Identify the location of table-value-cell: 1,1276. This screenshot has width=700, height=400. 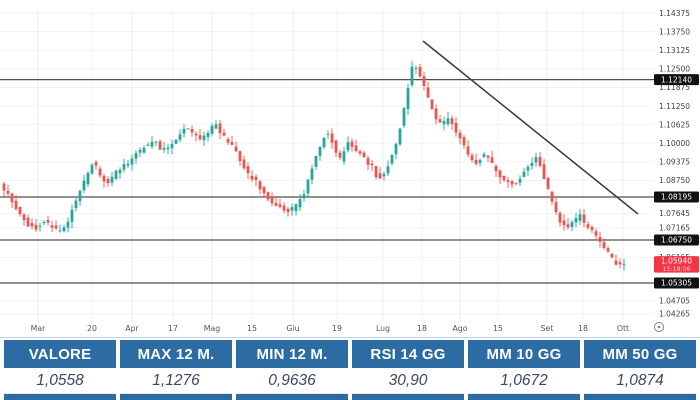
(176, 381).